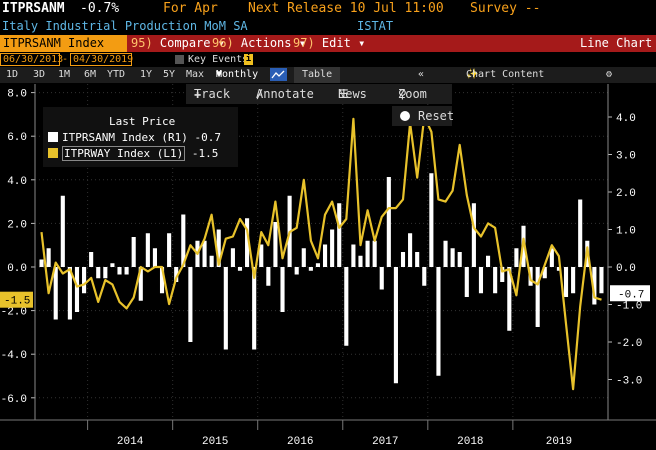 The width and height of the screenshot is (656, 450). Describe the element at coordinates (101, 59) in the screenshot. I see `end-date-field: 04/30/2019` at that location.